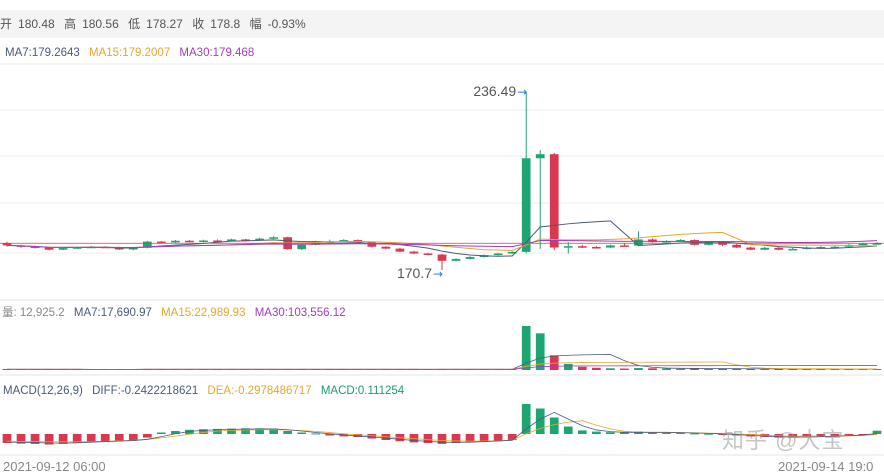 This screenshot has width=884, height=476. I want to click on price-ma7-line, so click(442, 238).